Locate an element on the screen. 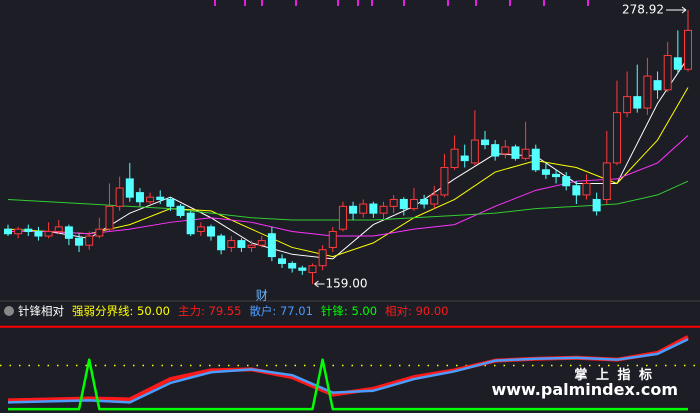 Image resolution: width=700 pixels, height=413 pixels. watermark-title: 掌 上 指 标 is located at coordinates (614, 375).